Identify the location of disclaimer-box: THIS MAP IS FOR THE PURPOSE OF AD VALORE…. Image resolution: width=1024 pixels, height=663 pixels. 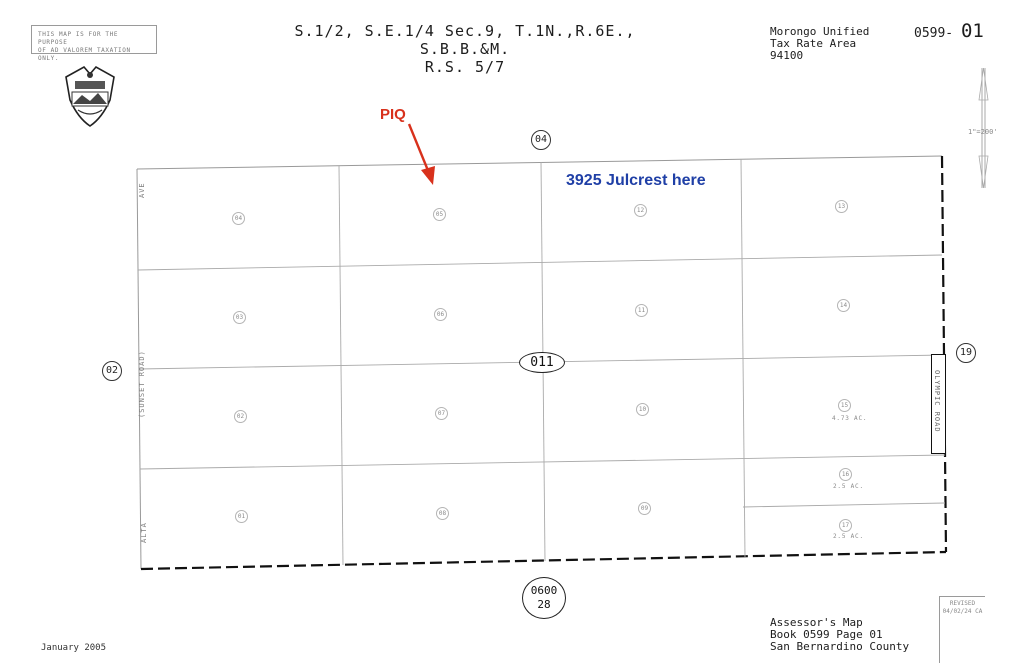
(94, 43).